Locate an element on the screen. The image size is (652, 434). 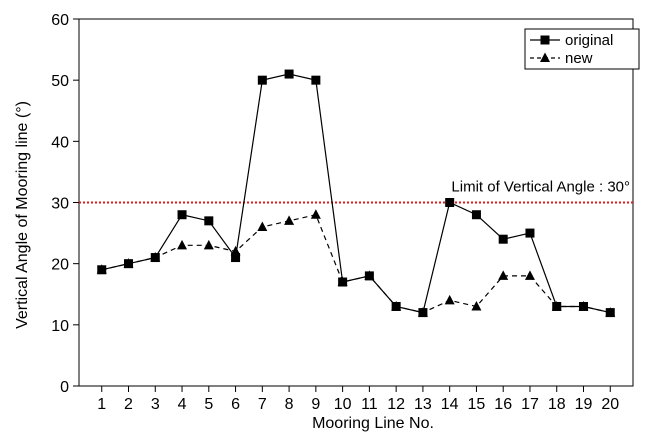
y-tick-label: 10 is located at coordinates (60, 326).